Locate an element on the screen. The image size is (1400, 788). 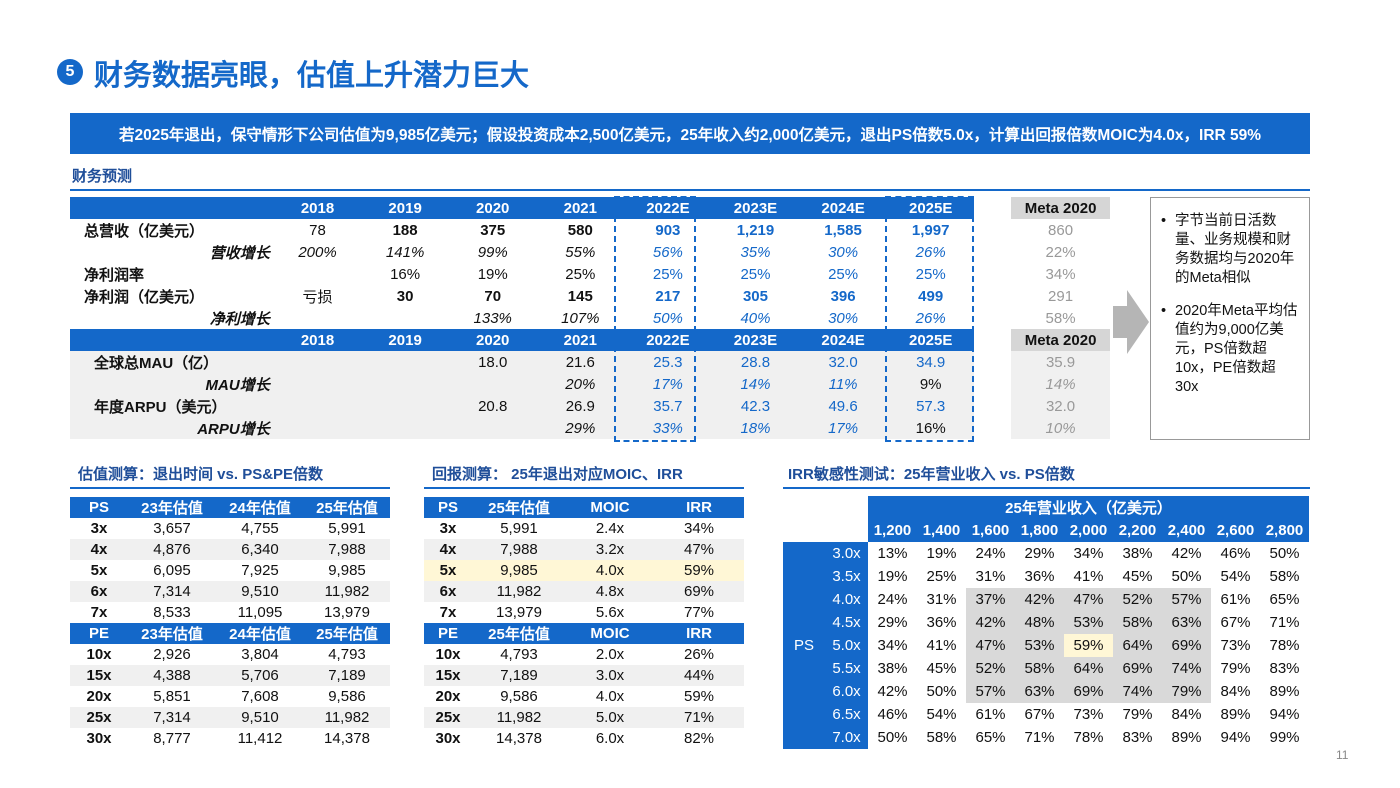
value-cell: 107% is located at coordinates (580, 318).